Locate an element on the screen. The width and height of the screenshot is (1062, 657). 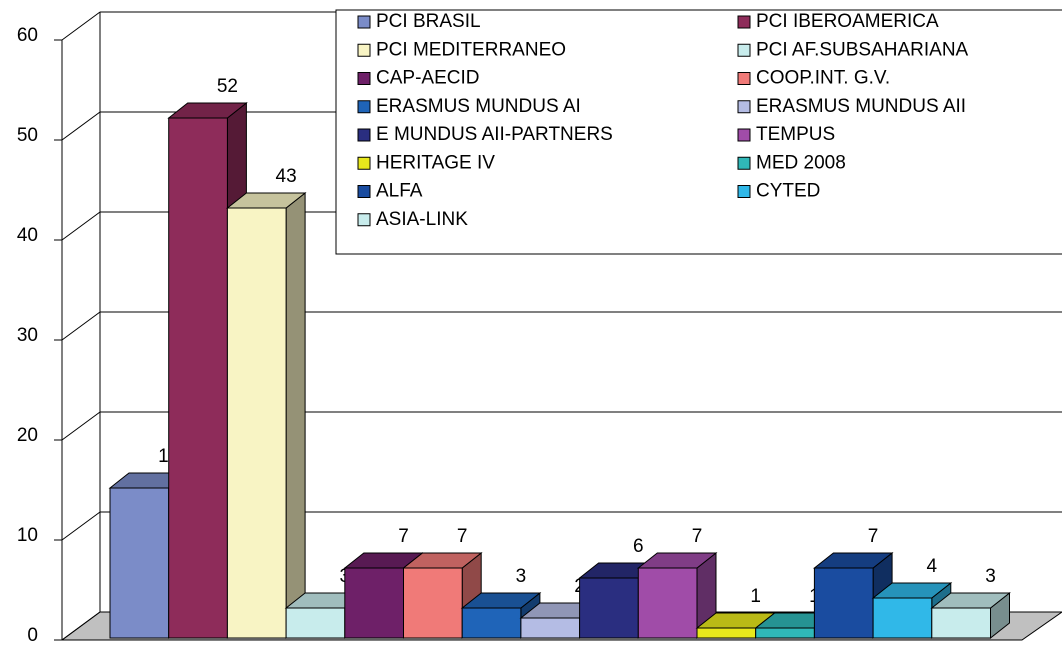
legend-label: ERASMUS MUNDUS AI is located at coordinates (478, 106).